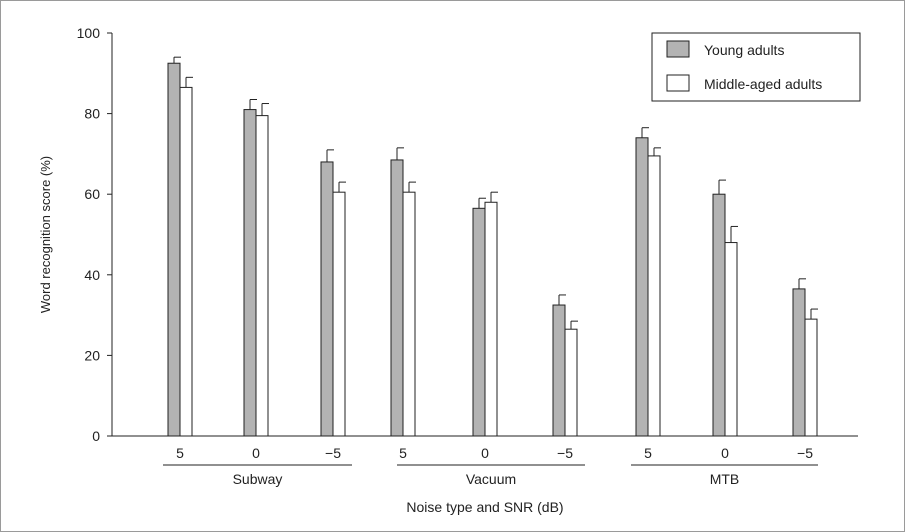  What do you see at coordinates (45, 234) in the screenshot?
I see `y-axis-label: Word recognition score (%)` at bounding box center [45, 234].